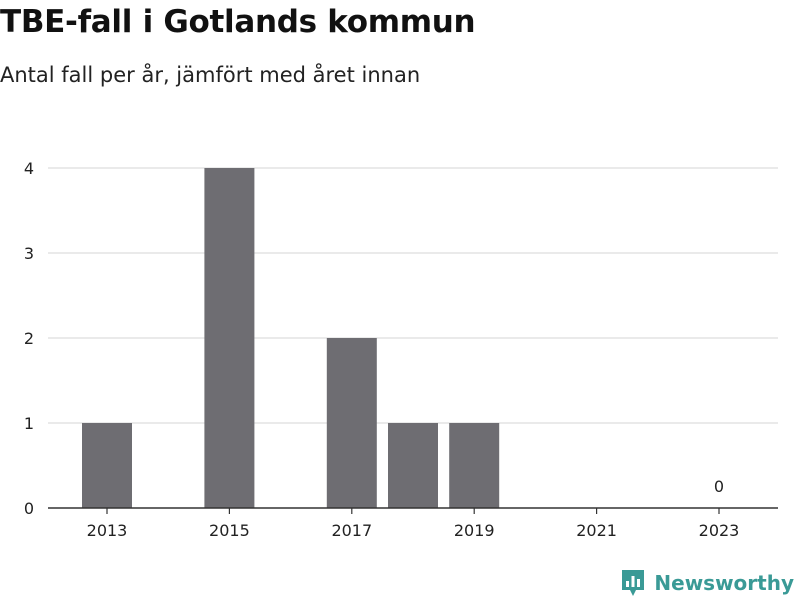 This screenshot has width=800, height=600. I want to click on x-tick-label: 2015, so click(229, 530).